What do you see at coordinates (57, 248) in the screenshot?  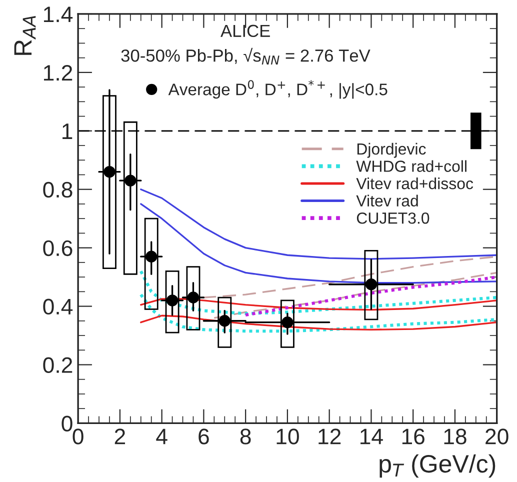 I see `y-tick-label: 0.6` at bounding box center [57, 248].